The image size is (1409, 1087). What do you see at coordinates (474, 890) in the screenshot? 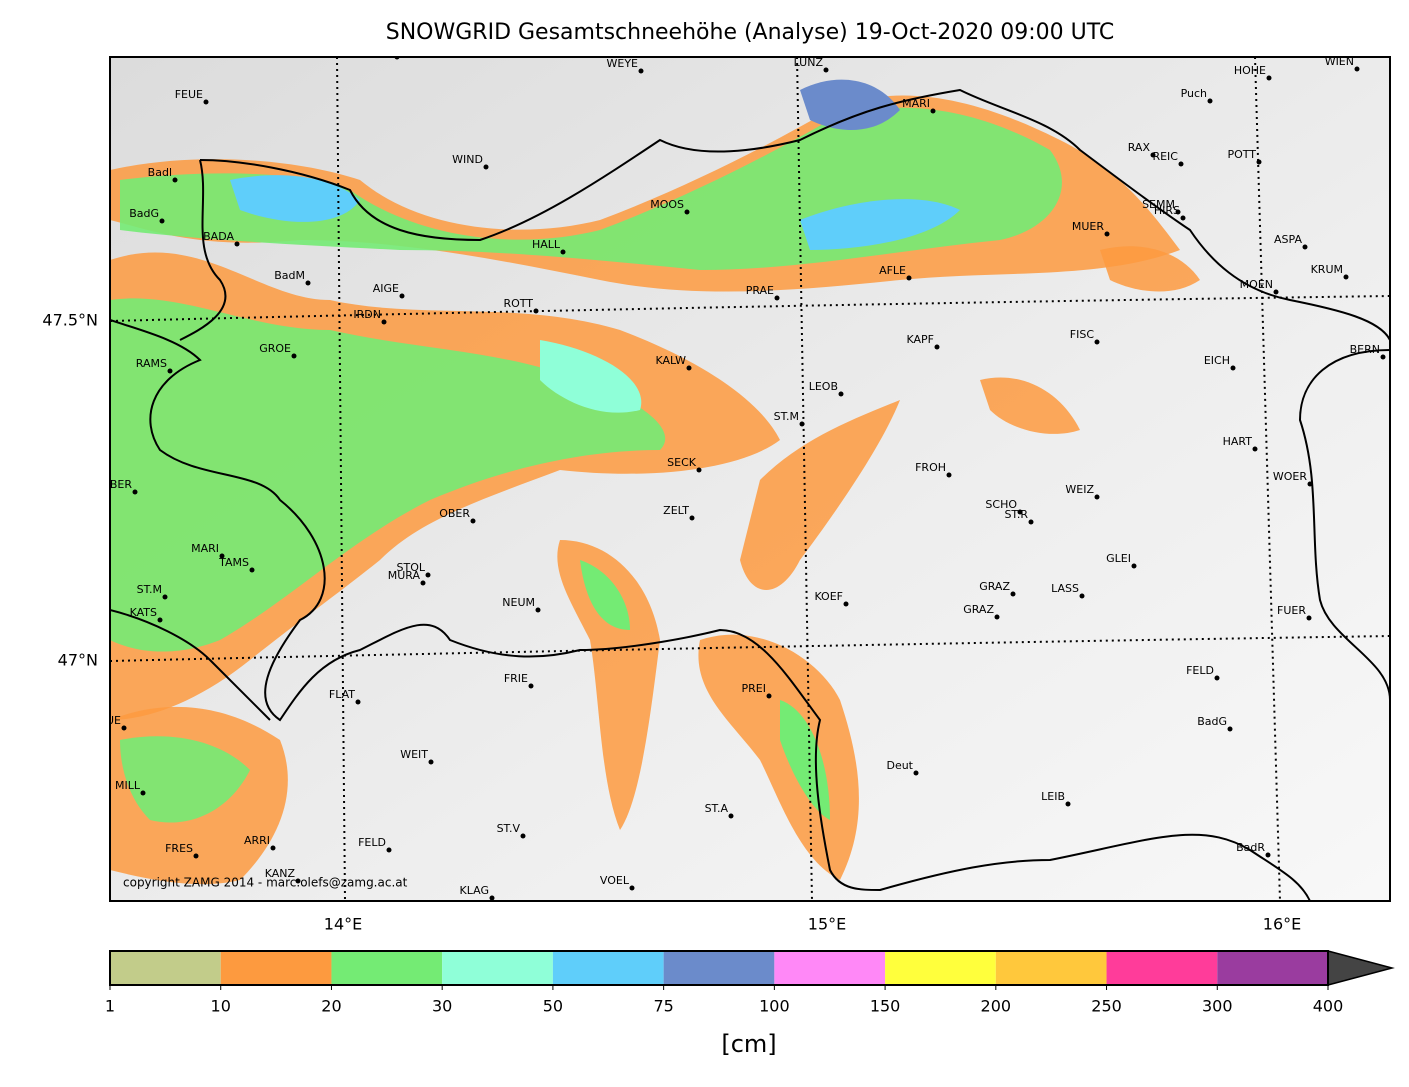
I see `station-label: KLAG` at bounding box center [474, 890].